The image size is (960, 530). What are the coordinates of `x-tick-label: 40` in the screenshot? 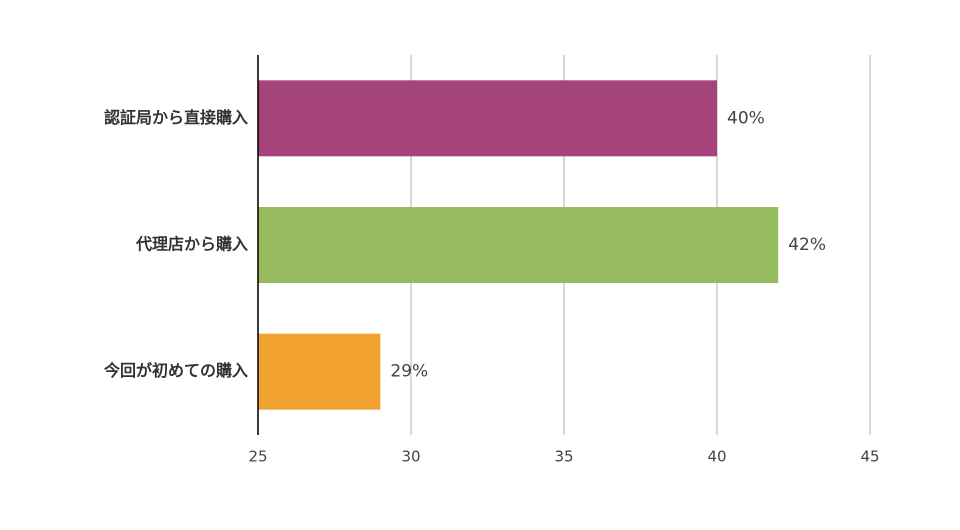 It's located at (716, 457).